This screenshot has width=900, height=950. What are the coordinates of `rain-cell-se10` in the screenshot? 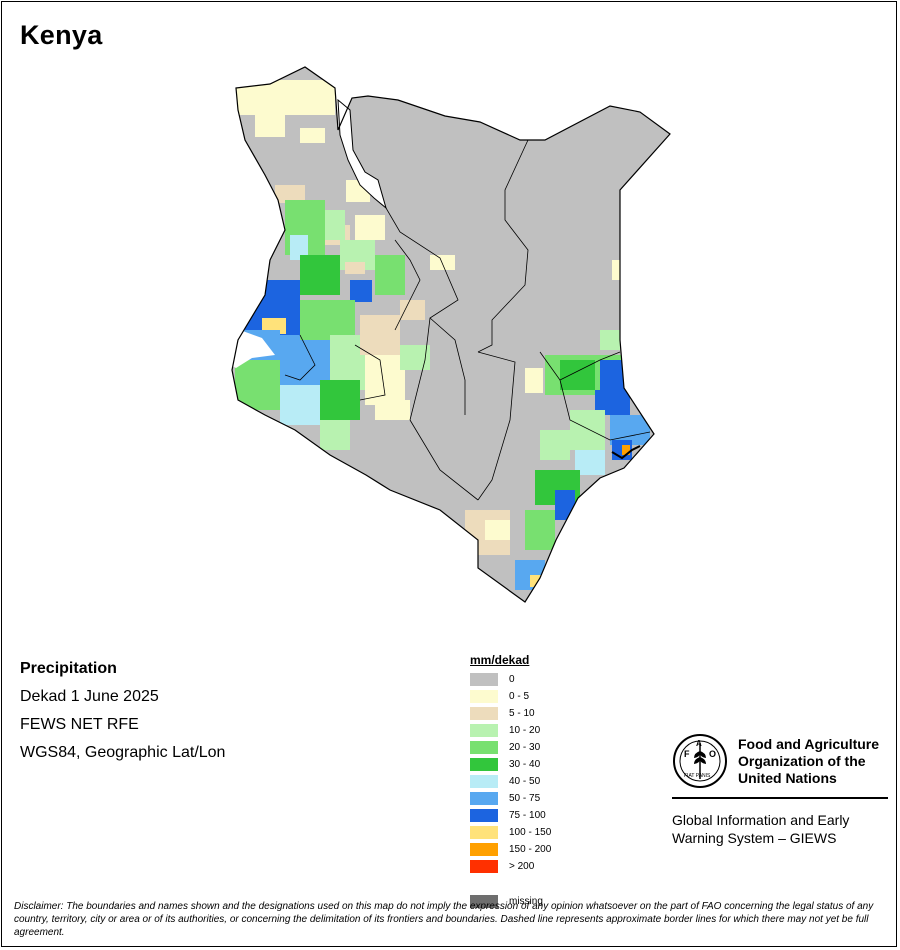 It's located at (540, 530).